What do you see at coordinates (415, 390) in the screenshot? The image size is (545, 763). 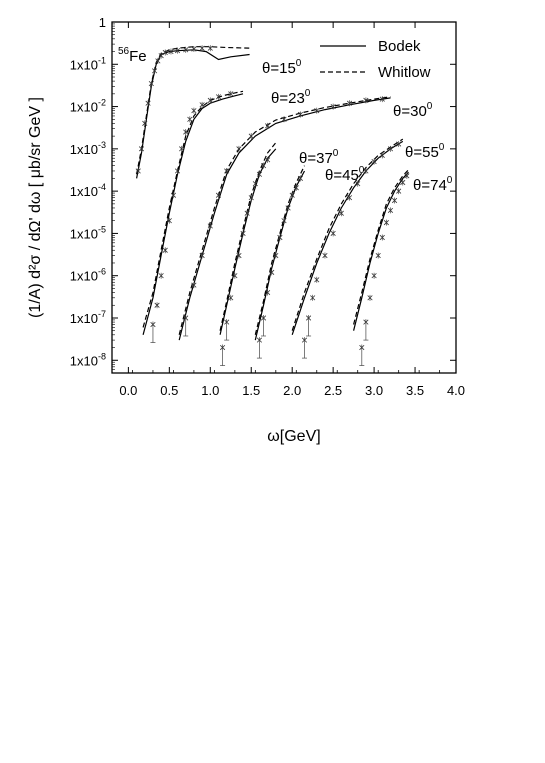 I see `x-tick-label: 3.5` at bounding box center [415, 390].